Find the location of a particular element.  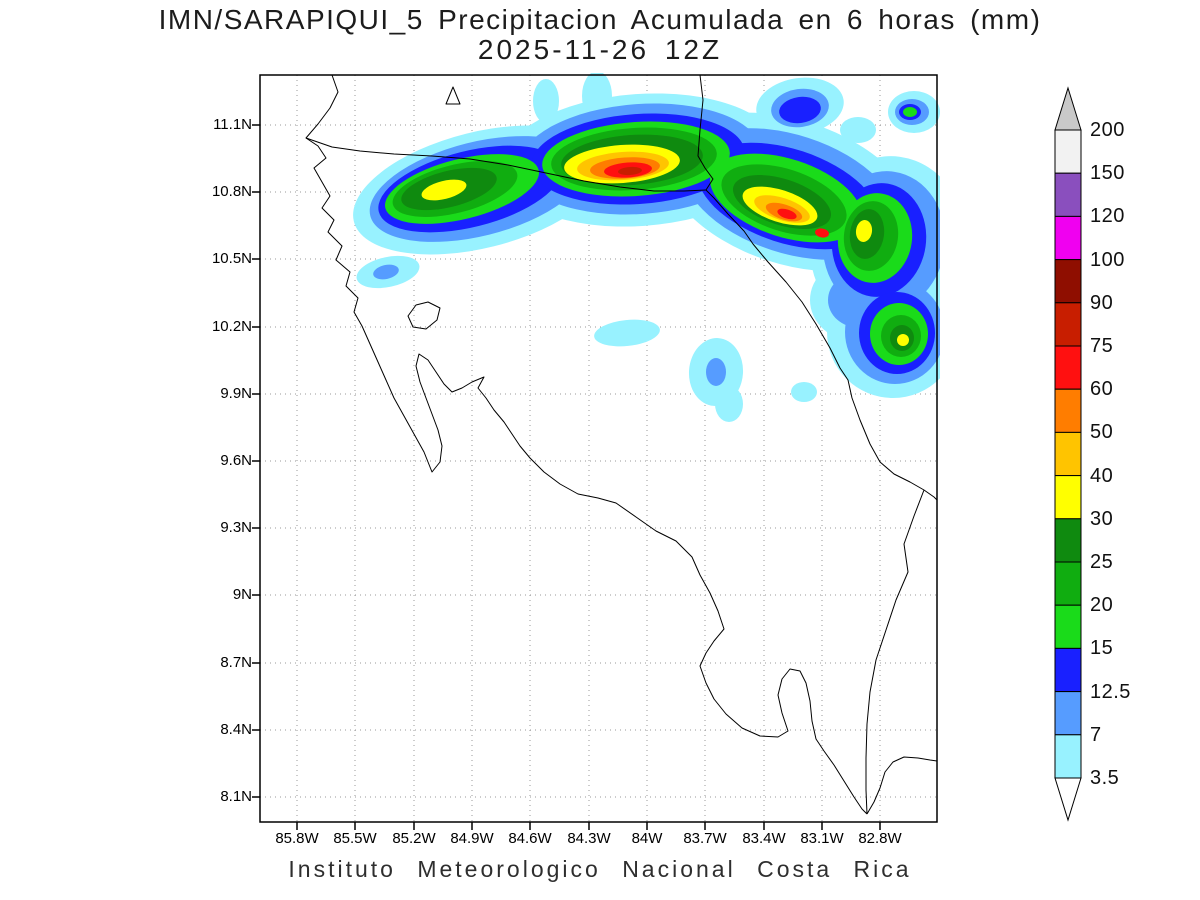

lake-nicaragua-tip is located at coordinates (453, 95).